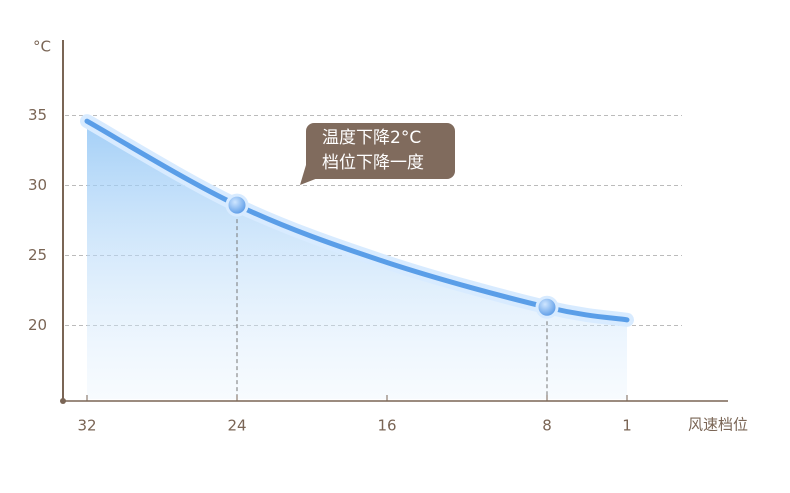 The width and height of the screenshot is (790, 493). Describe the element at coordinates (371, 138) in the screenshot. I see `annotation-line: 温度下降2°C` at that location.